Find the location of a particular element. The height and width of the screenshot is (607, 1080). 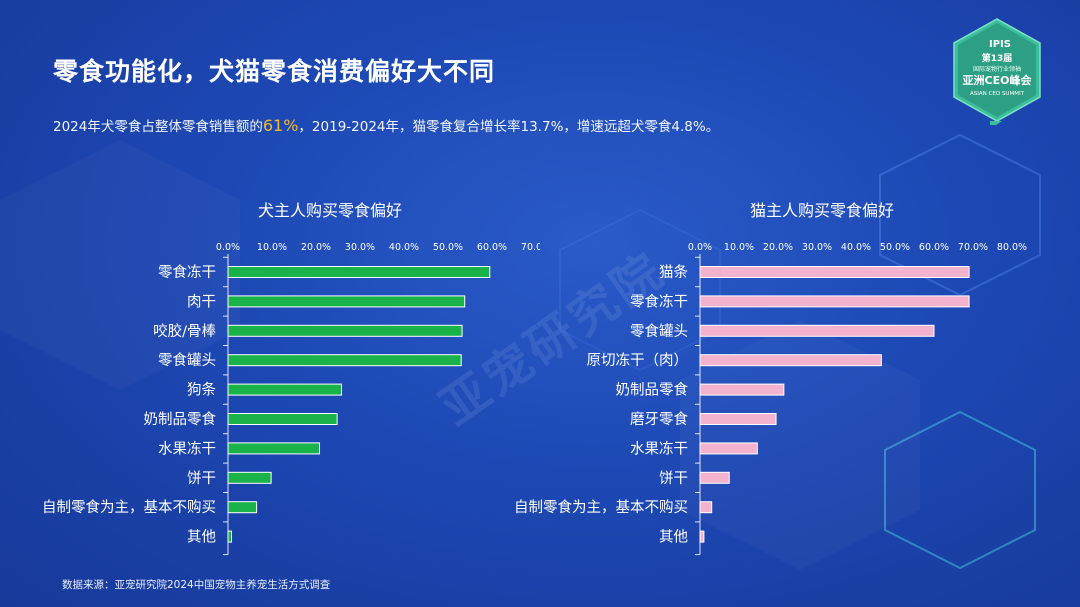

logo-text: 第13届 is located at coordinates (997, 58).